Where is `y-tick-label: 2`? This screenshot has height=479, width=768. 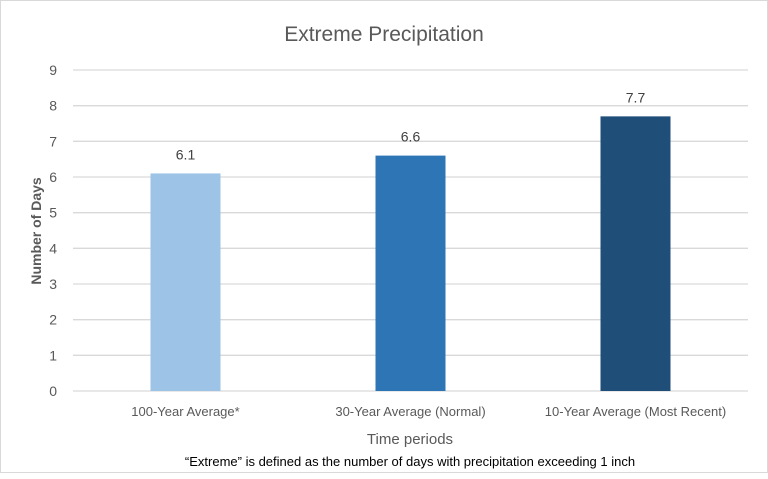 y-tick-label: 2 is located at coordinates (53, 320).